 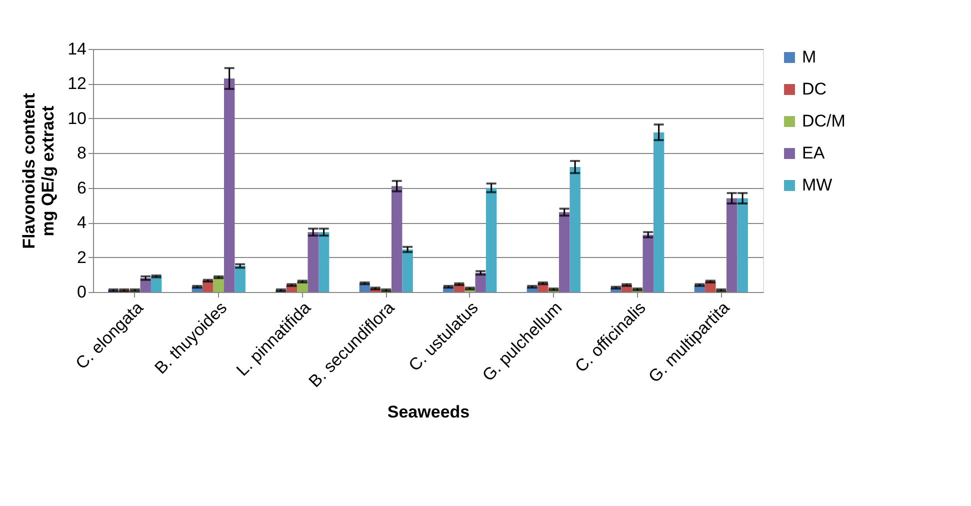 I want to click on y-axis-title: Flavonoids content mg QE/g extract, so click(x=39, y=170).